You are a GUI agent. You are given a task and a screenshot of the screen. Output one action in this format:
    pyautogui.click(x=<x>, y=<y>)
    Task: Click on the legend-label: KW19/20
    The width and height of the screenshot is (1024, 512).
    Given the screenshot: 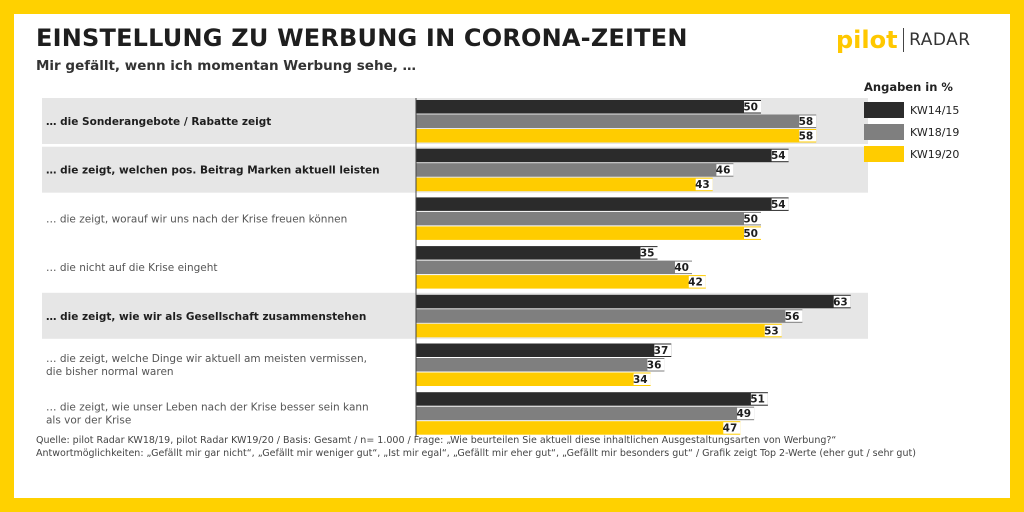 What is the action you would take?
    pyautogui.click(x=935, y=154)
    